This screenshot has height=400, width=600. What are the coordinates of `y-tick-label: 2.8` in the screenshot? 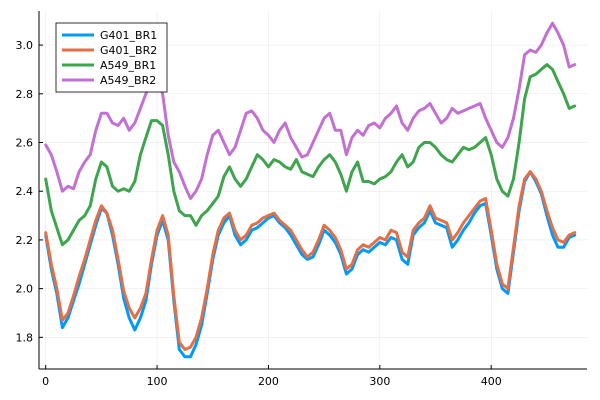 It's located at (25, 94).